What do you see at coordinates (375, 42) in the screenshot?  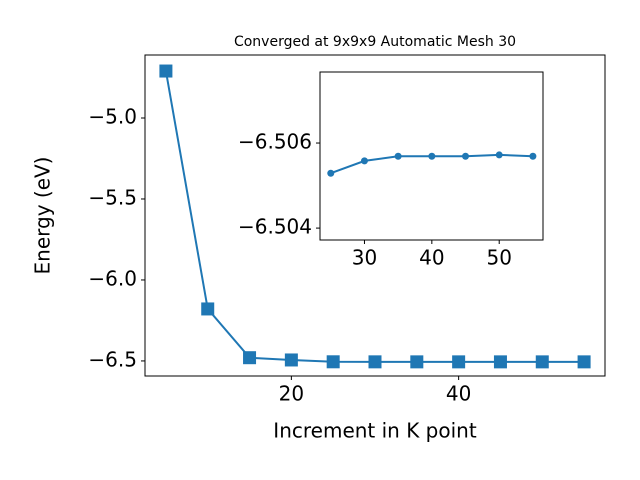 I see `chart-title: Converged at 9x9x9 Automatic Mesh 30` at bounding box center [375, 42].